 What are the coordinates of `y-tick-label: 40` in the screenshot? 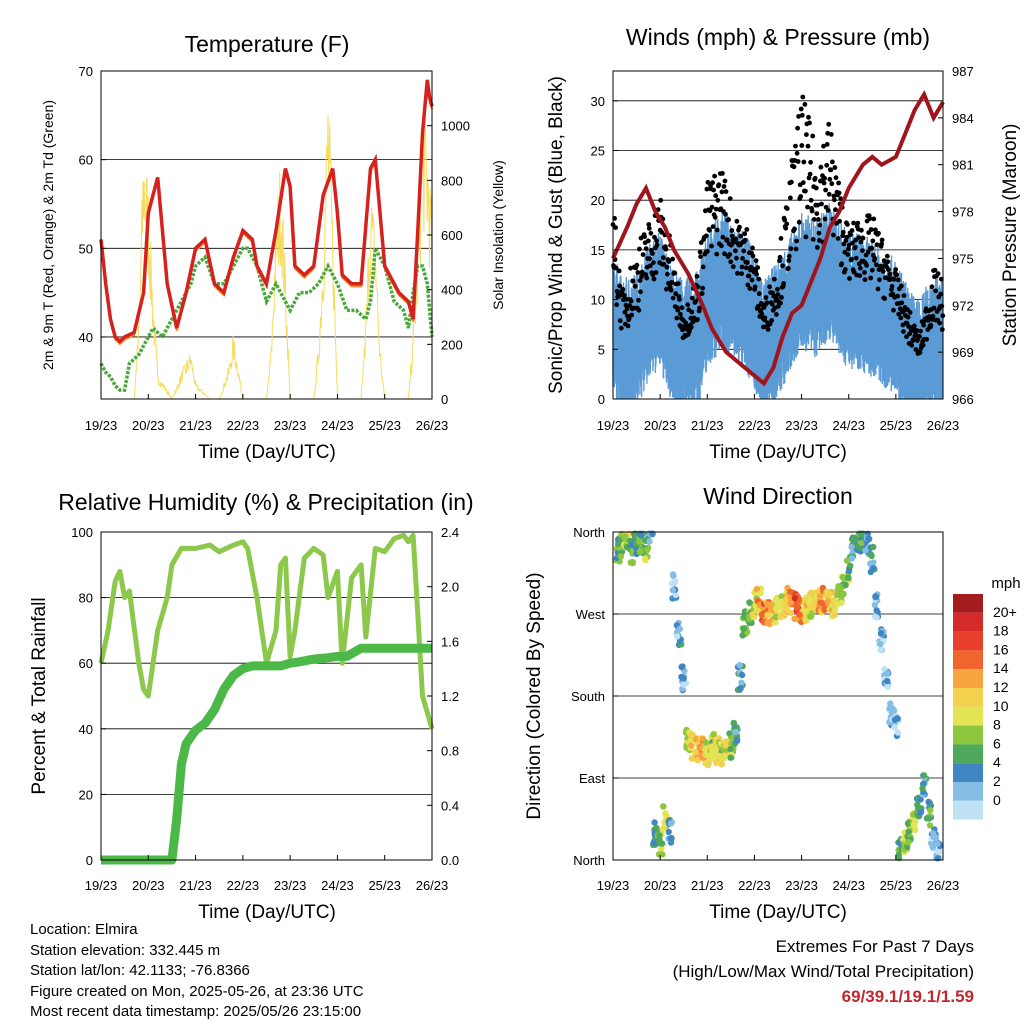 It's located at (86, 729).